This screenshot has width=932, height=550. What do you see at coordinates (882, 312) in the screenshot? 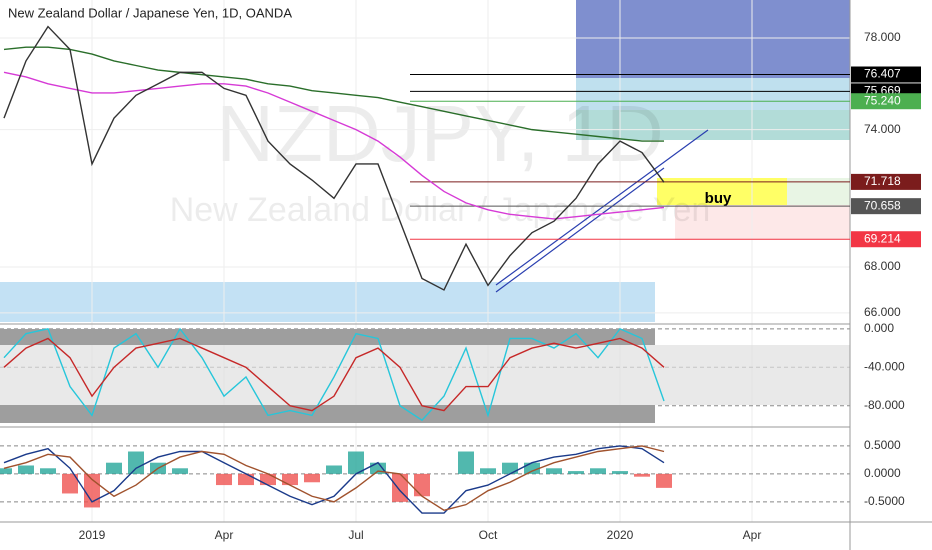
I see `y-tick-label: 66.000` at bounding box center [882, 312].